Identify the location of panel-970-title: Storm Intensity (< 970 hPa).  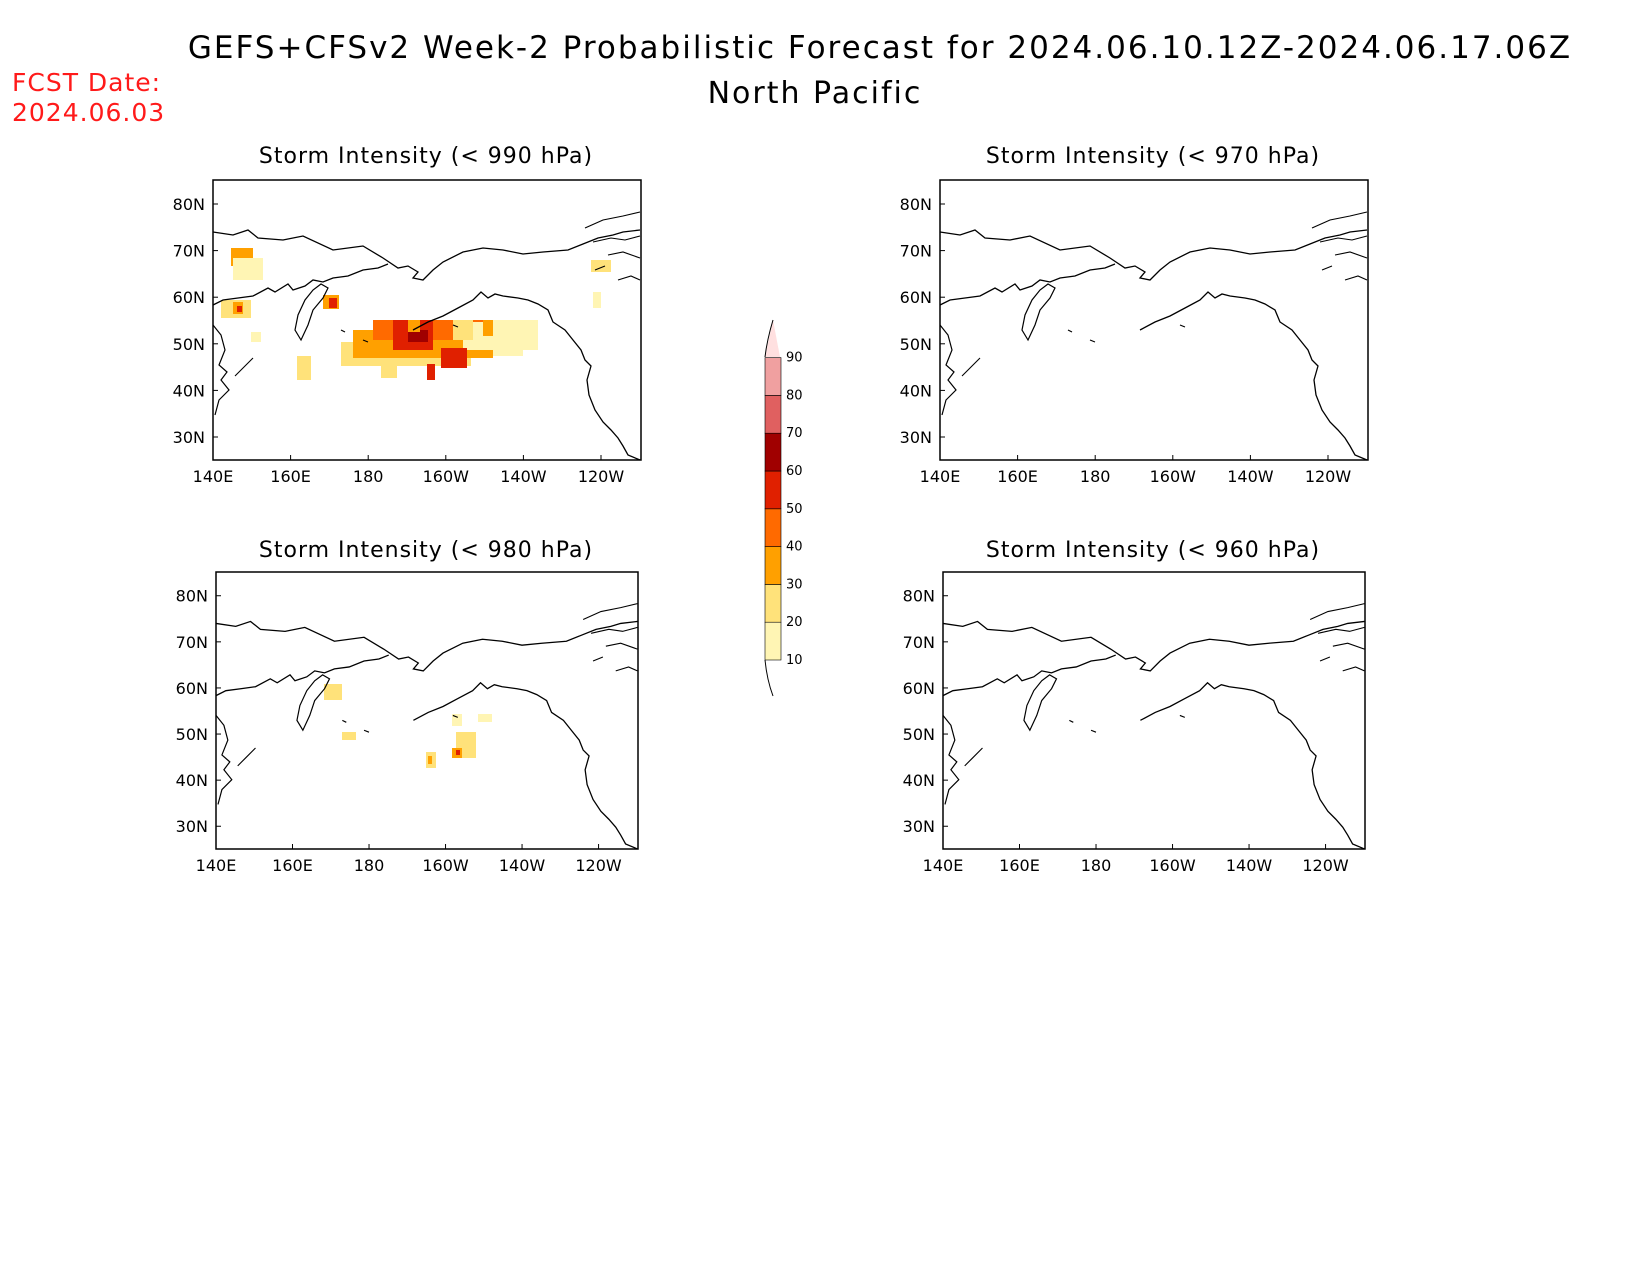
(1153, 156).